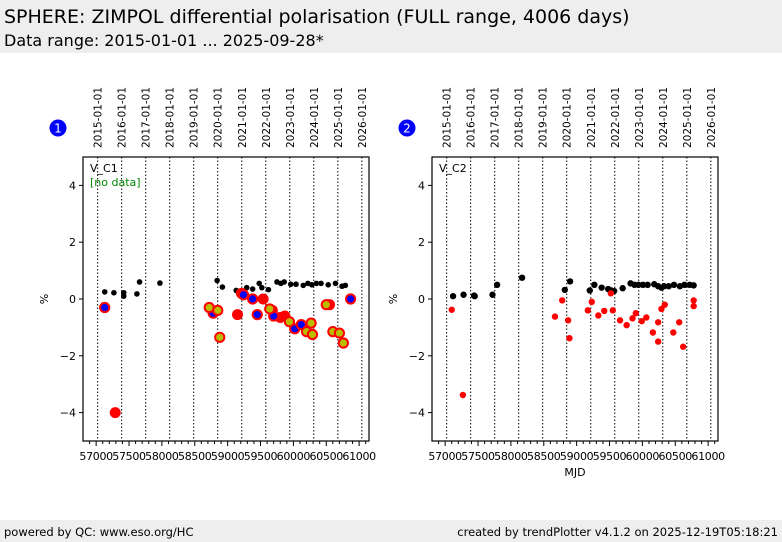  Describe the element at coordinates (104, 168) in the screenshot. I see `panel-label: V_C1` at that location.